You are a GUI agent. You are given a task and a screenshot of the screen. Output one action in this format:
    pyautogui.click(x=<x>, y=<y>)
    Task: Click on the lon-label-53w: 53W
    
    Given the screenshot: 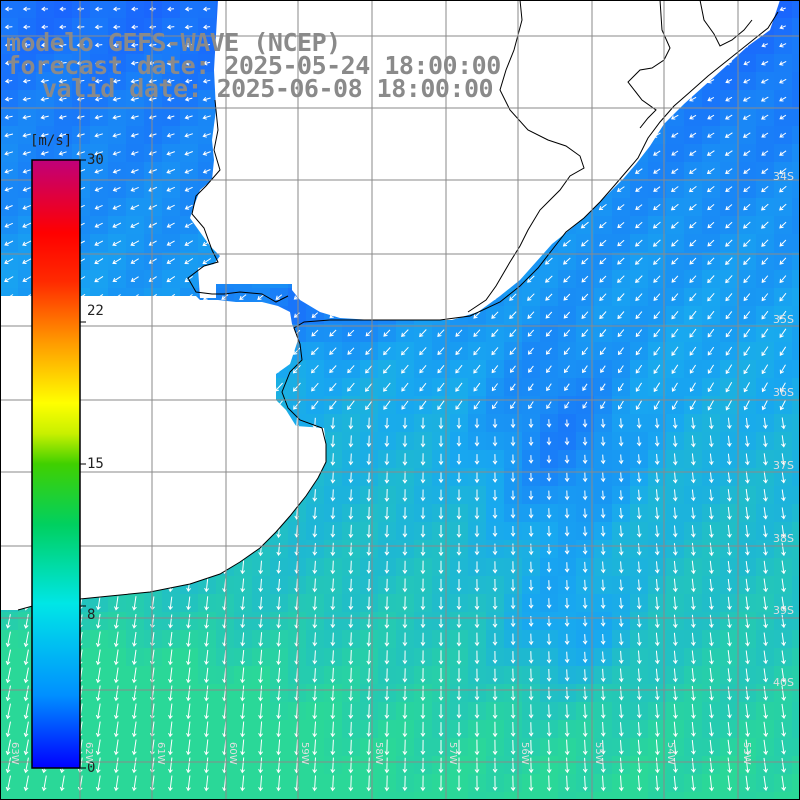 What is the action you would take?
    pyautogui.click(x=746, y=753)
    